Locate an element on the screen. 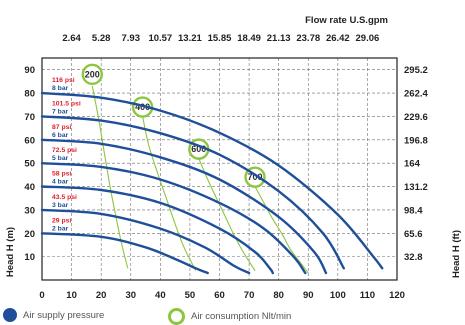 The width and height of the screenshot is (465, 325). pressure-psi-label: 87 psi is located at coordinates (61, 127).